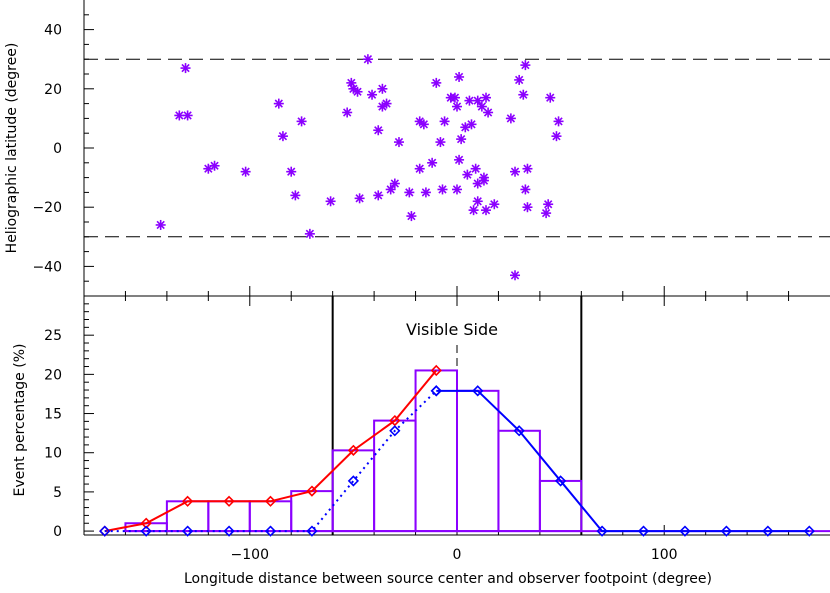 This screenshot has width=830, height=593. What do you see at coordinates (664, 555) in the screenshot?
I see `bottom-x-tick-label: 100` at bounding box center [664, 555].